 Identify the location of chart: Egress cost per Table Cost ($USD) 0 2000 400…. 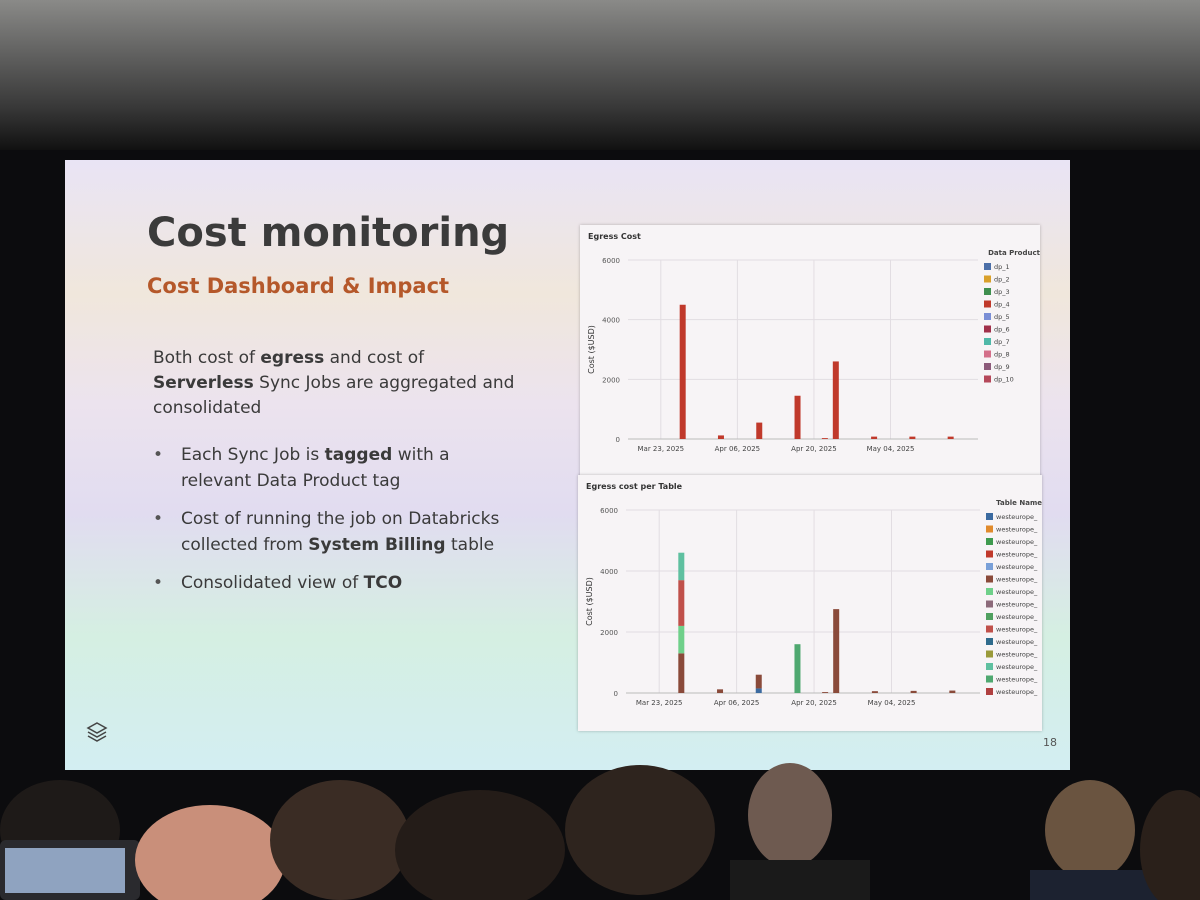
(813, 594).